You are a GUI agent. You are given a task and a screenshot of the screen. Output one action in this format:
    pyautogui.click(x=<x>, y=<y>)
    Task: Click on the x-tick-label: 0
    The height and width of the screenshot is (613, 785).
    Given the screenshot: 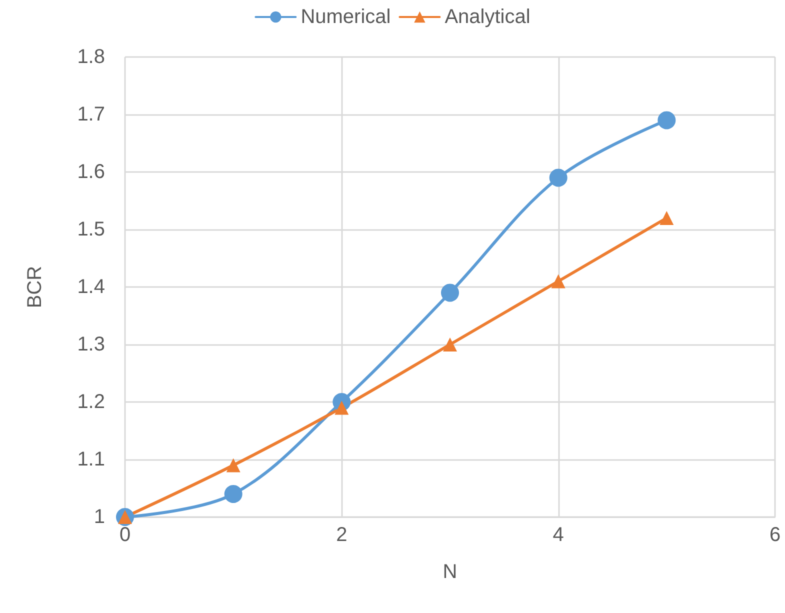 What is the action you would take?
    pyautogui.click(x=125, y=535)
    